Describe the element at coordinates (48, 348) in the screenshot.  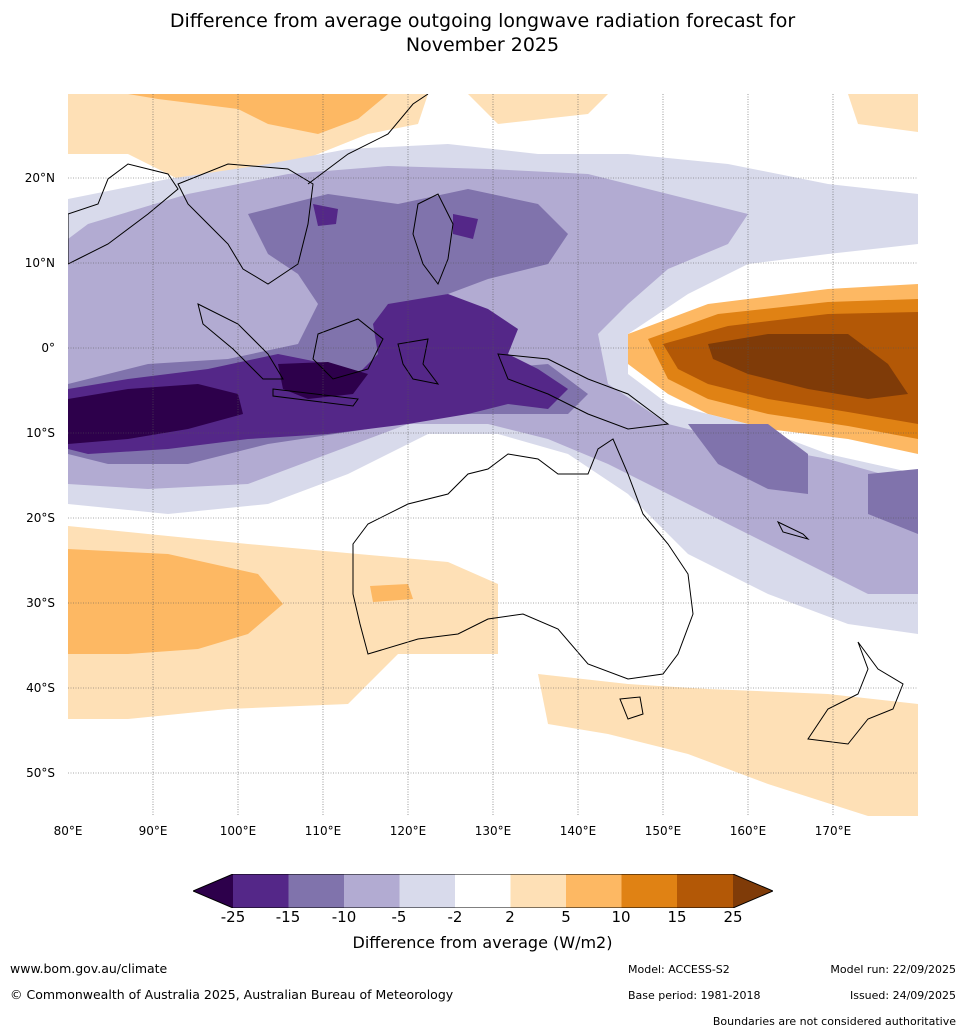
I see `lat-label-0: 0°` at that location.